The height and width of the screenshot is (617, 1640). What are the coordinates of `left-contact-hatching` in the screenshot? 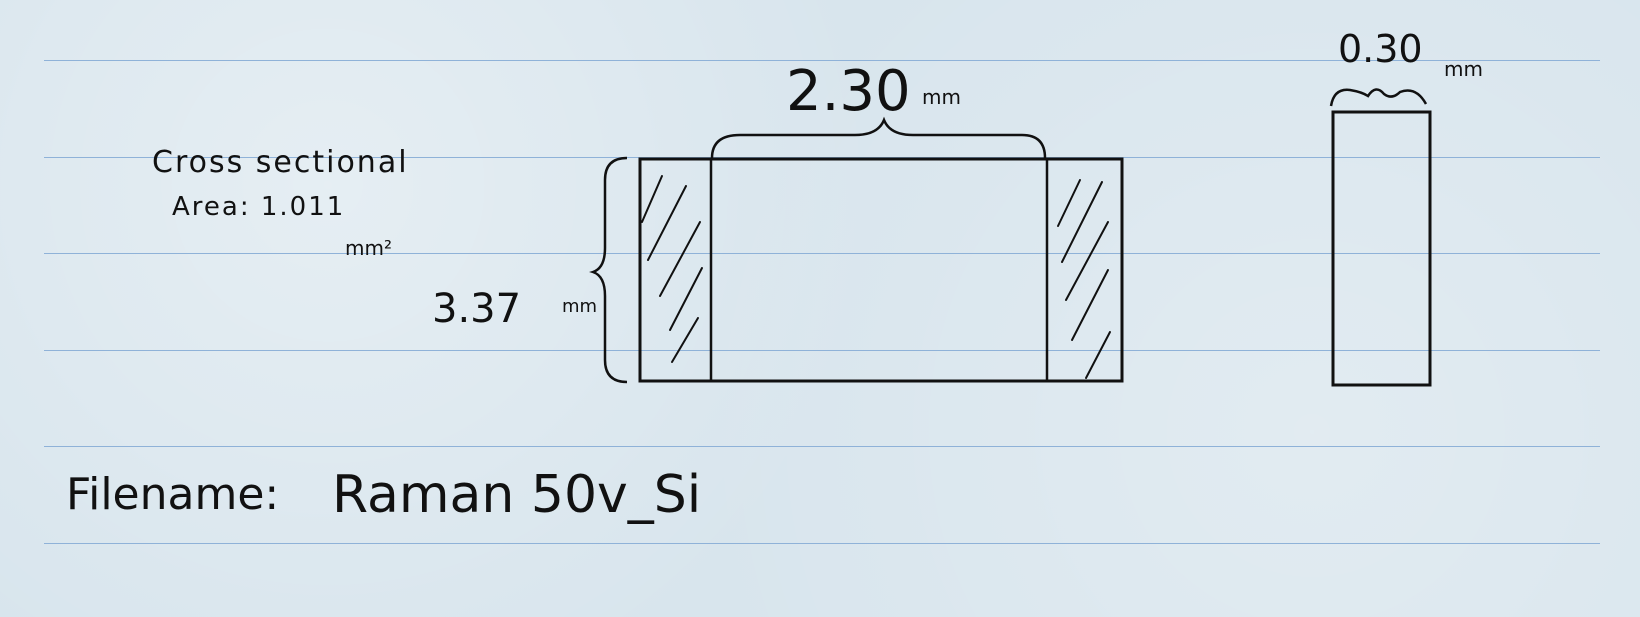 It's located at (672, 269).